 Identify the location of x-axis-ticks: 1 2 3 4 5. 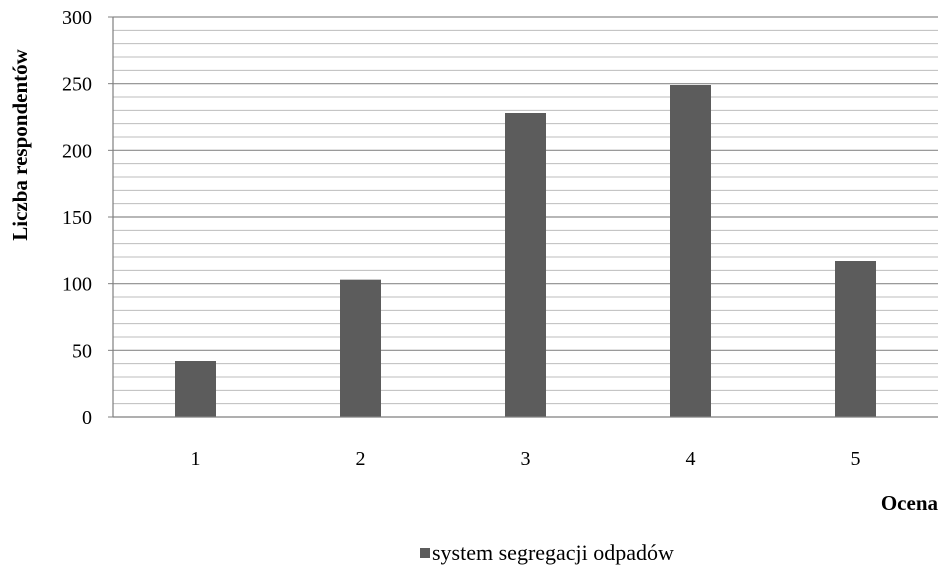
(526, 459).